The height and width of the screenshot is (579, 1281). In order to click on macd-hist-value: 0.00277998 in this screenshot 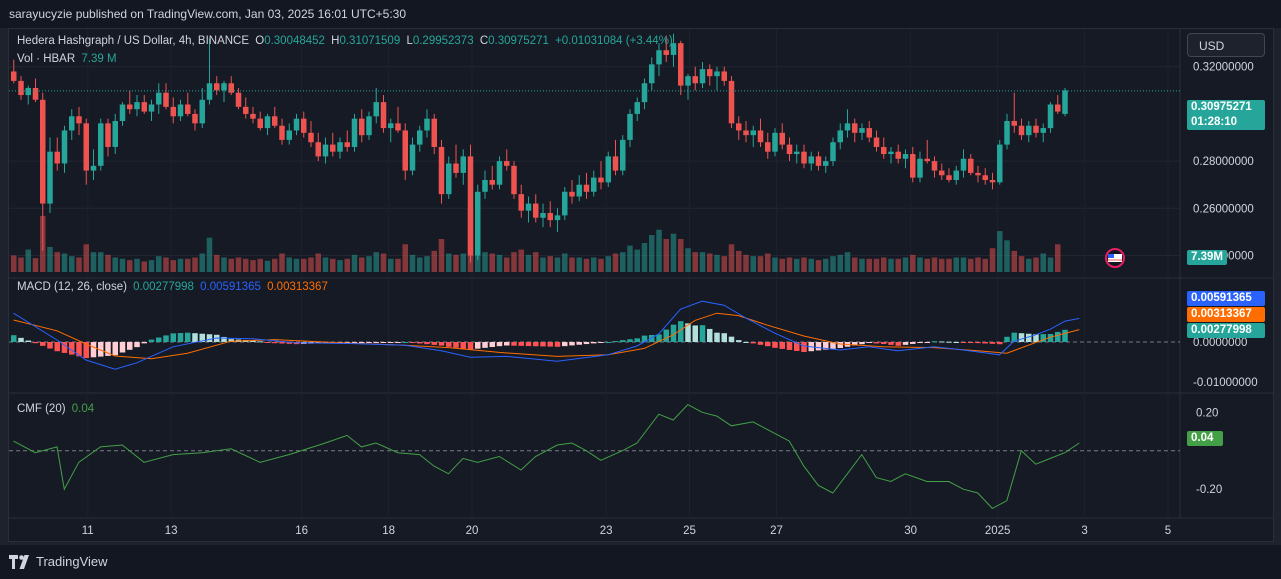, I will do `click(163, 287)`.